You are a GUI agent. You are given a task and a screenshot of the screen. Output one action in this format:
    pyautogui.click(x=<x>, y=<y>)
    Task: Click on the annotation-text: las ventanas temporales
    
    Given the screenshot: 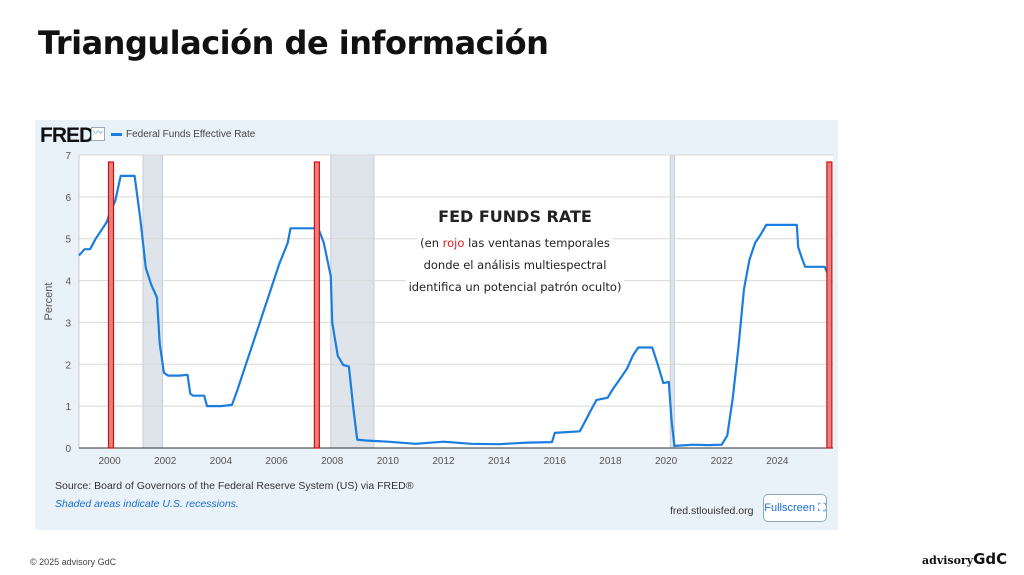 What is the action you would take?
    pyautogui.click(x=537, y=243)
    